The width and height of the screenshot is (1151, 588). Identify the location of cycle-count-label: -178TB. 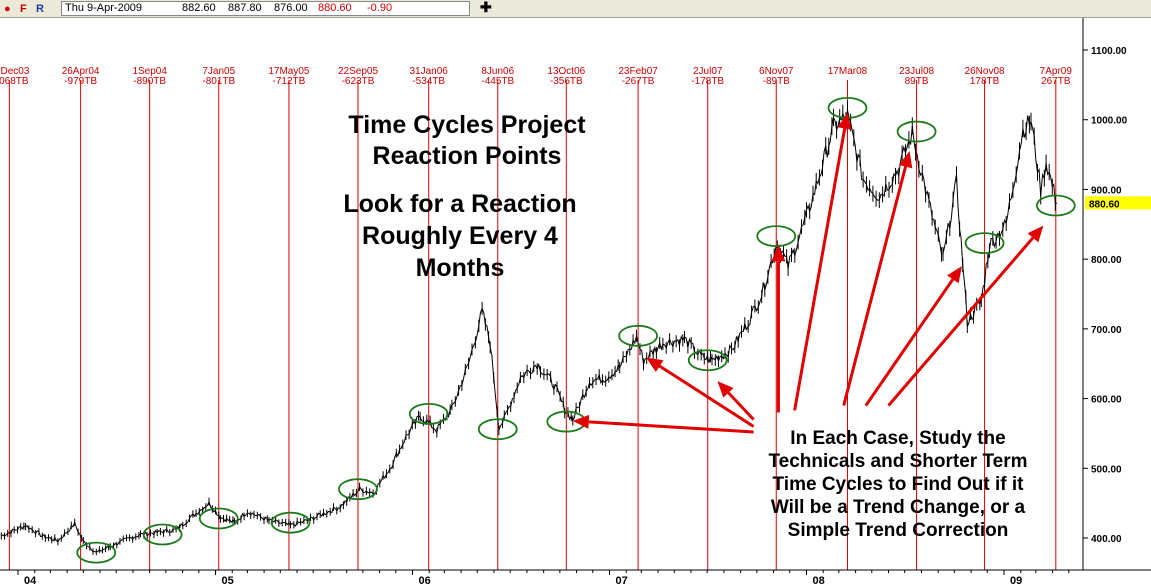
(707, 81).